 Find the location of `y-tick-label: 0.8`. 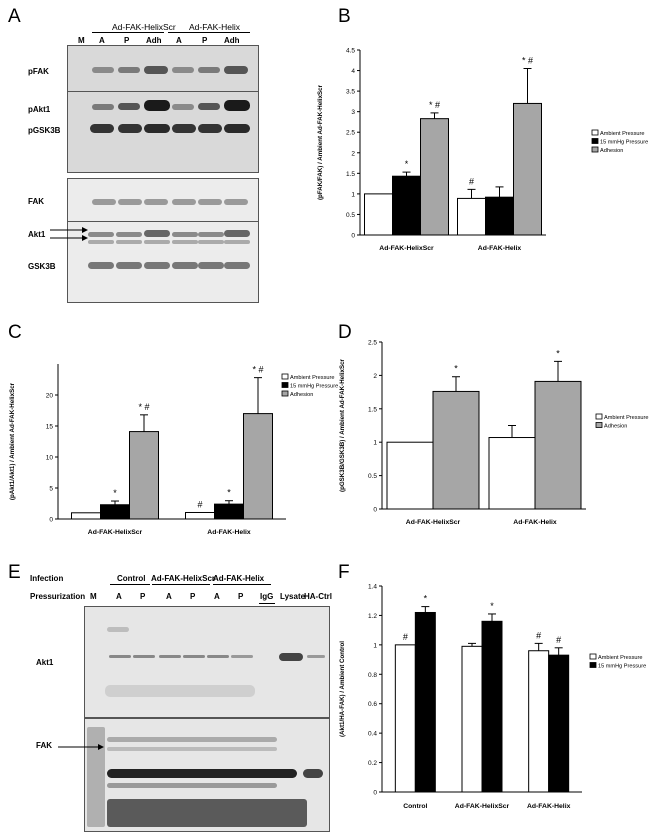

y-tick-label: 0.8 is located at coordinates (372, 675).